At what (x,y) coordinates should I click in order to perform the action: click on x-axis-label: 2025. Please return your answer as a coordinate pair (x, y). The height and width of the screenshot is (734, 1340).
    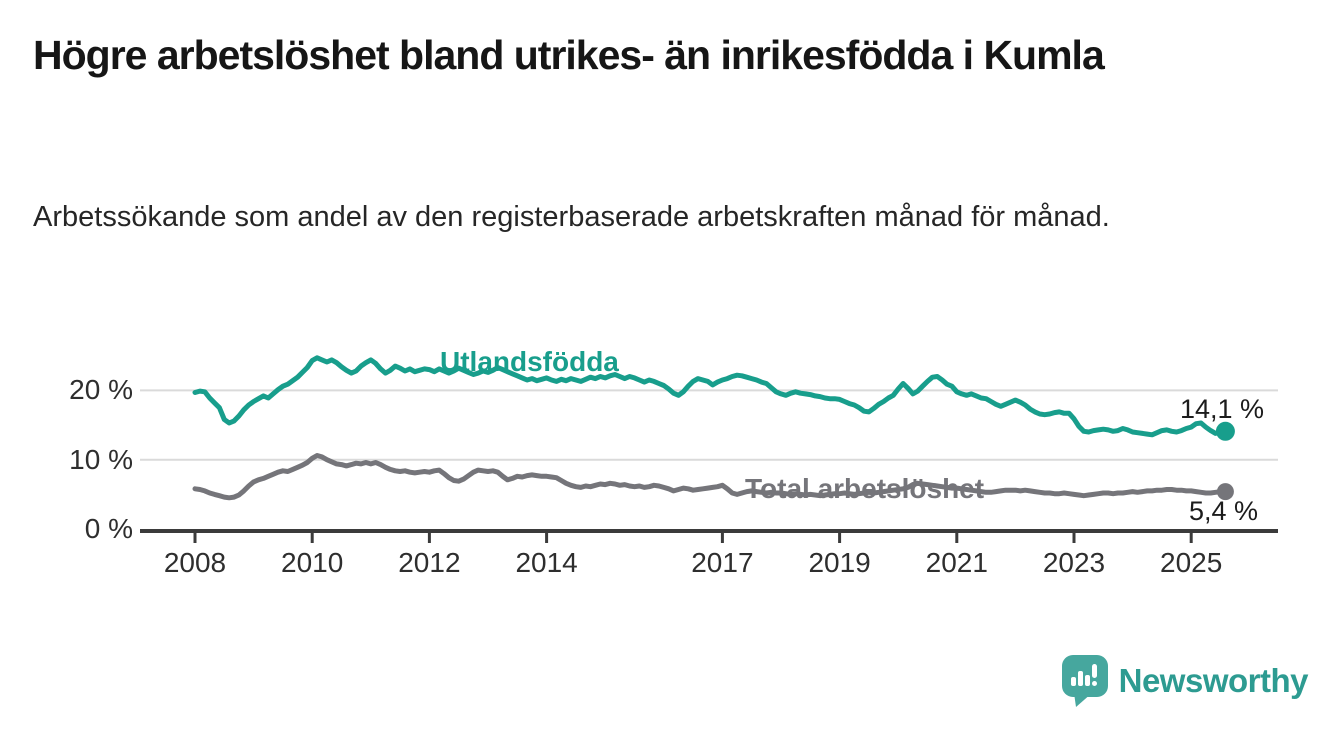
    Looking at the image, I should click on (1191, 562).